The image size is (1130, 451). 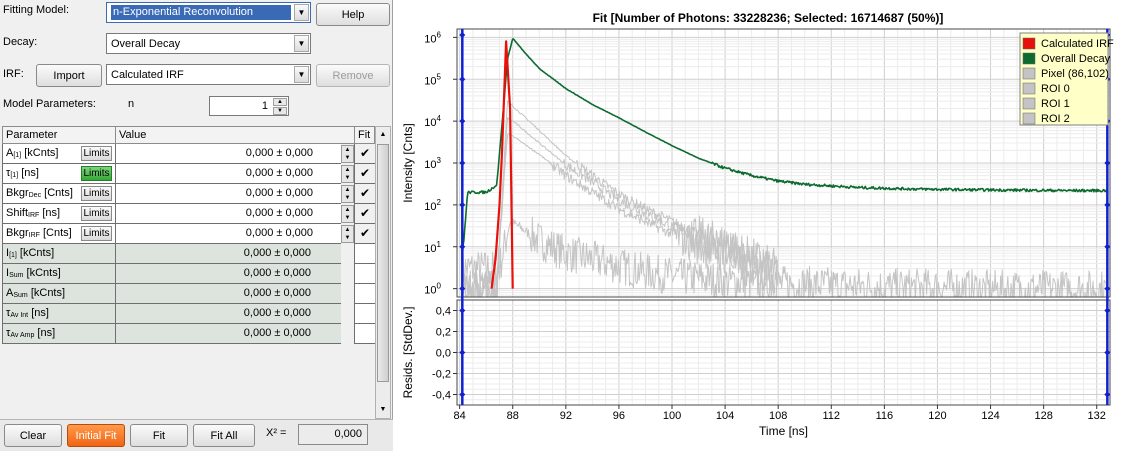 I want to click on spin-down-icon: ▼, so click(x=280, y=111).